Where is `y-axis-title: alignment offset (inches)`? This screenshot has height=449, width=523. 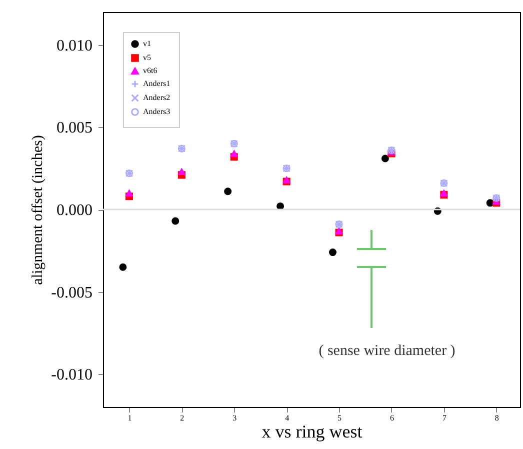
y-axis-title: alignment offset (inches) is located at coordinates (38, 210).